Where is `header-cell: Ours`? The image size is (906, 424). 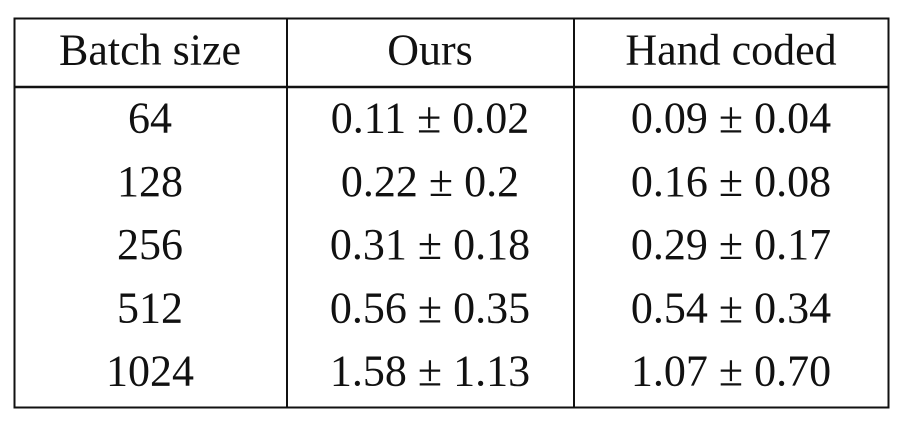 header-cell: Ours is located at coordinates (430, 50).